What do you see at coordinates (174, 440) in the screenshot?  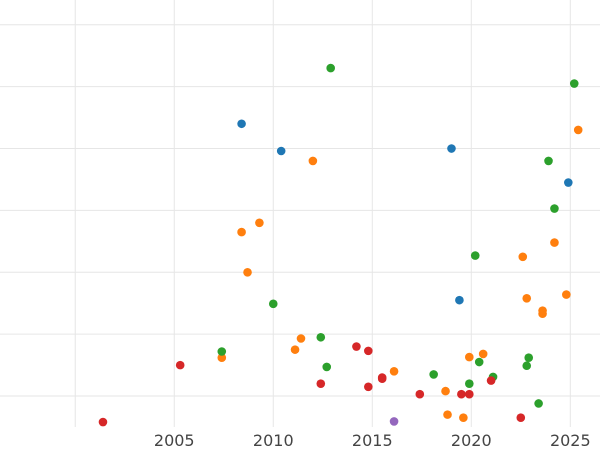 I see `x-tick-label: 2005` at bounding box center [174, 440].